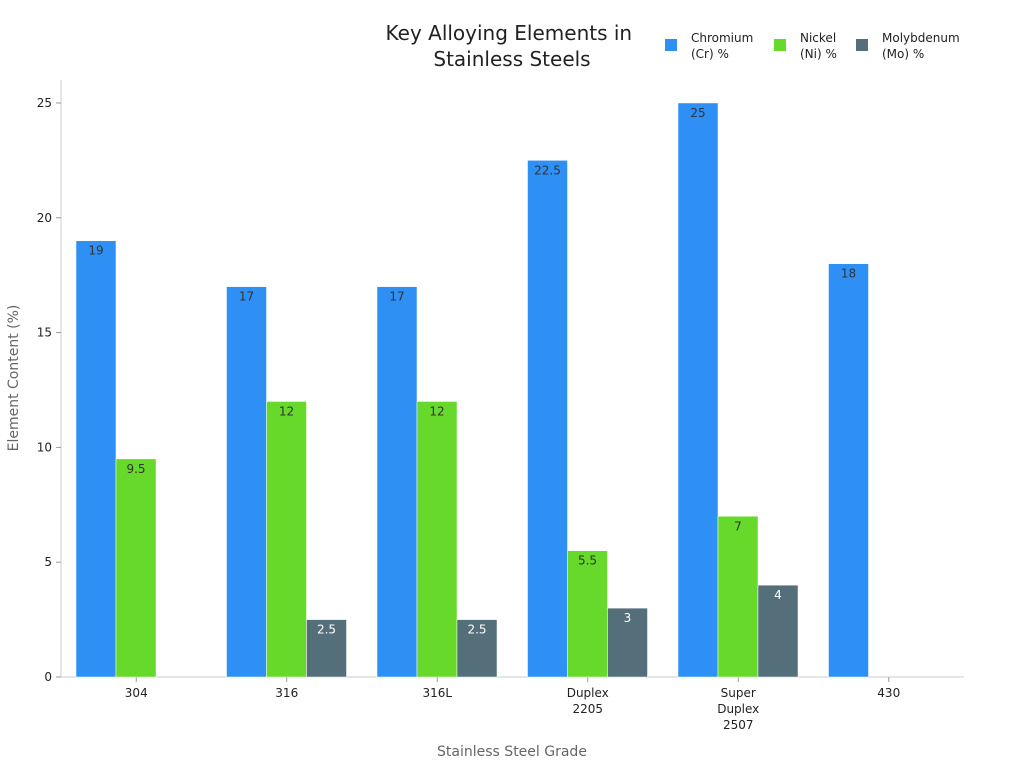 Image resolution: width=1024 pixels, height=768 pixels. I want to click on x-tick-label: 316L, so click(437, 693).